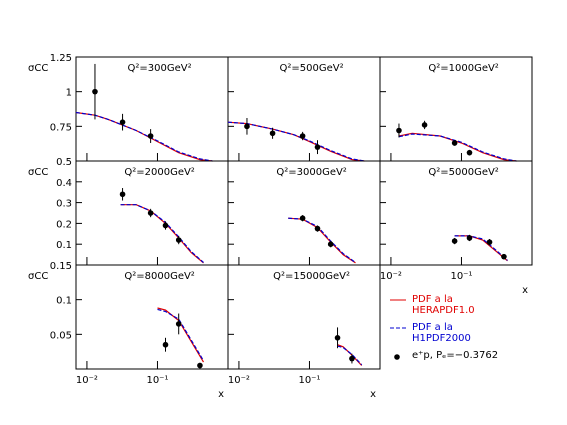  Describe the element at coordinates (64, 204) in the screenshot. I see `y-tick-label: 0.3` at that location.